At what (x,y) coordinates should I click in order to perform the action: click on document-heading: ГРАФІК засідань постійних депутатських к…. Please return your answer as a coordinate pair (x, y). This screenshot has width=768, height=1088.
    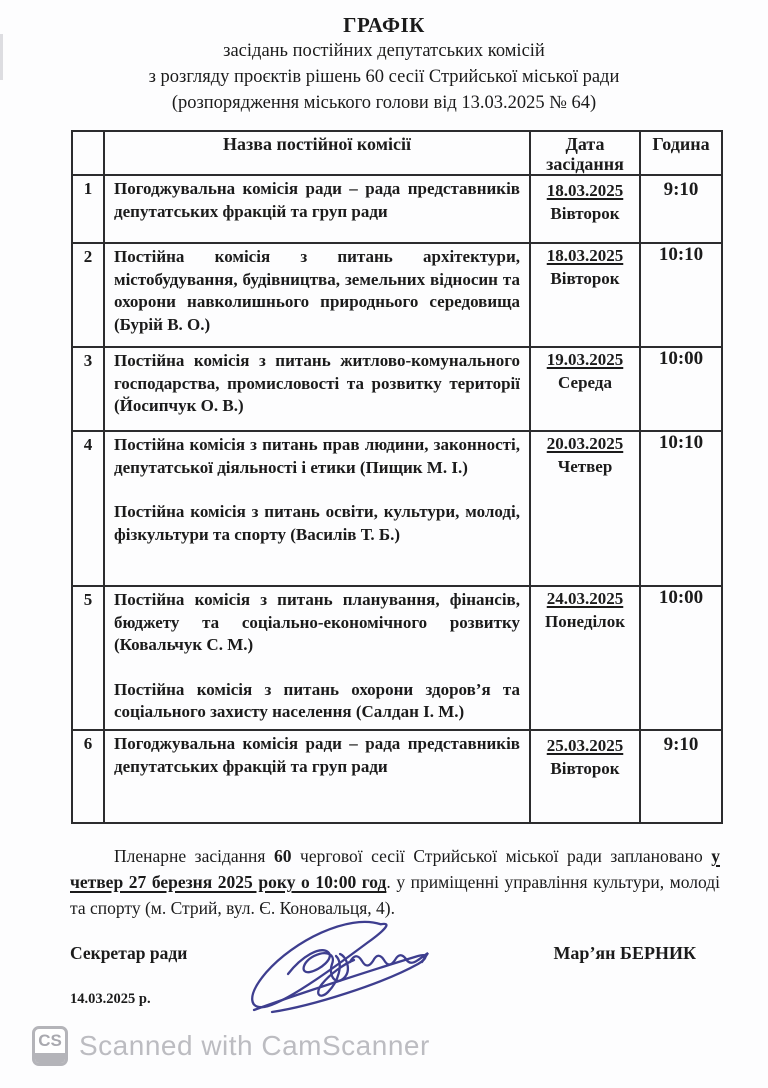
    Looking at the image, I should click on (384, 58).